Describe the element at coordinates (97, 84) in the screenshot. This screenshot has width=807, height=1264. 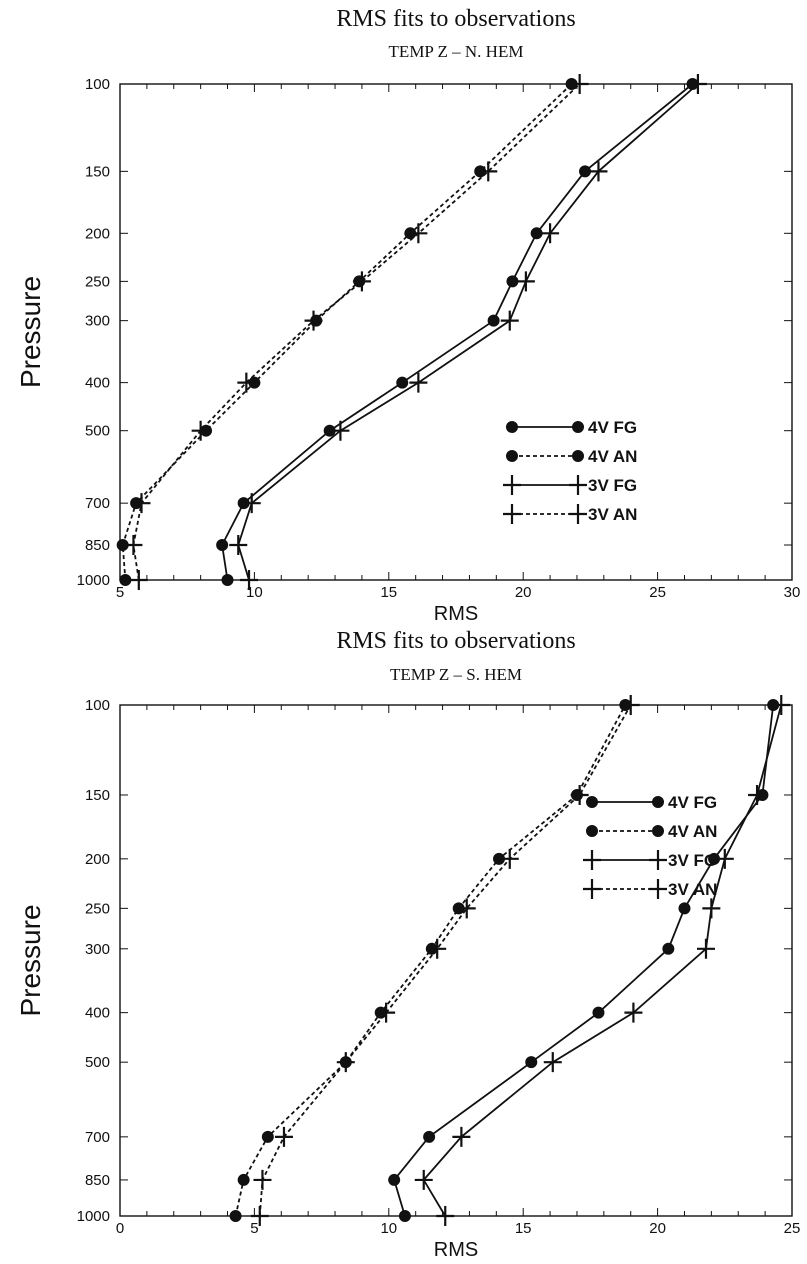
I see `y-tick-label: 100` at that location.